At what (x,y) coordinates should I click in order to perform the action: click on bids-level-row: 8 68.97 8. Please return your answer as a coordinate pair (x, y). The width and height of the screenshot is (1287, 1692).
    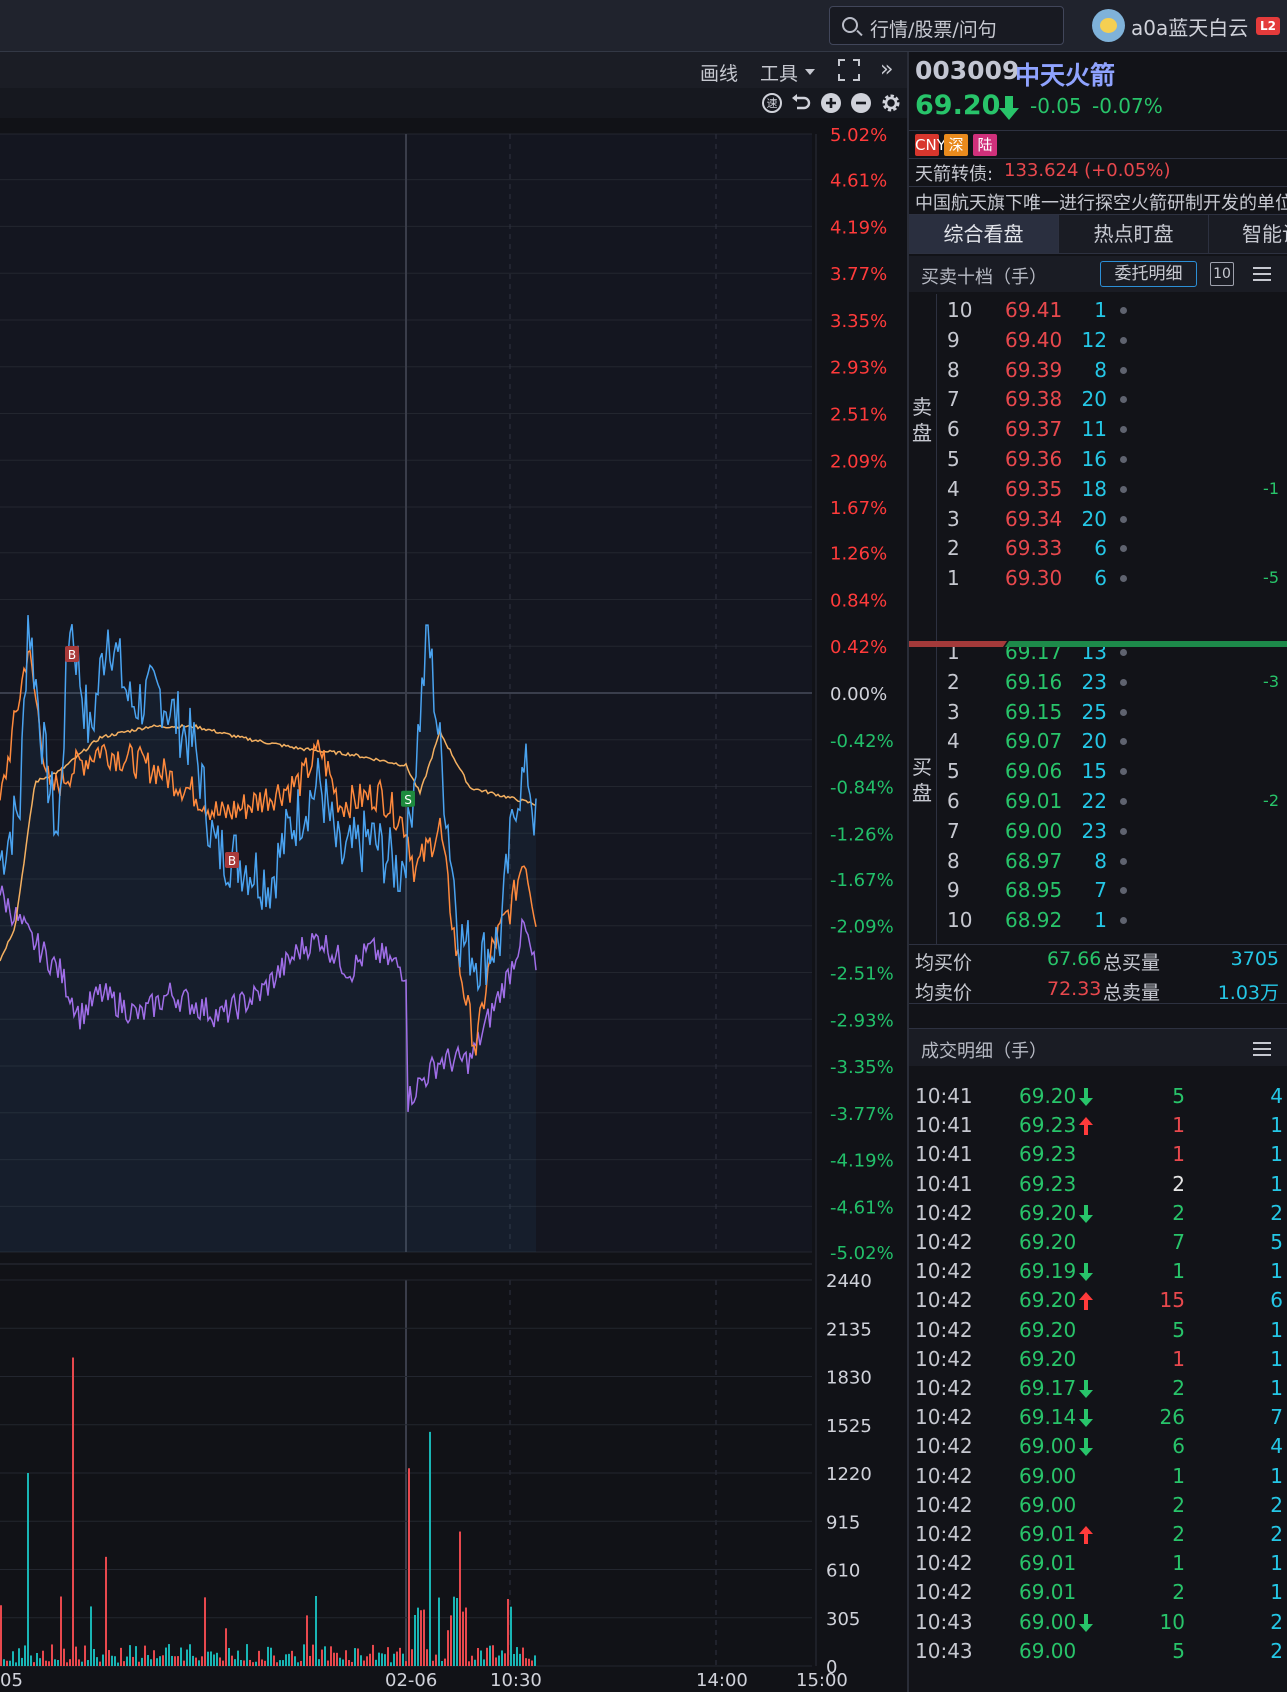
    Looking at the image, I should click on (1113, 861).